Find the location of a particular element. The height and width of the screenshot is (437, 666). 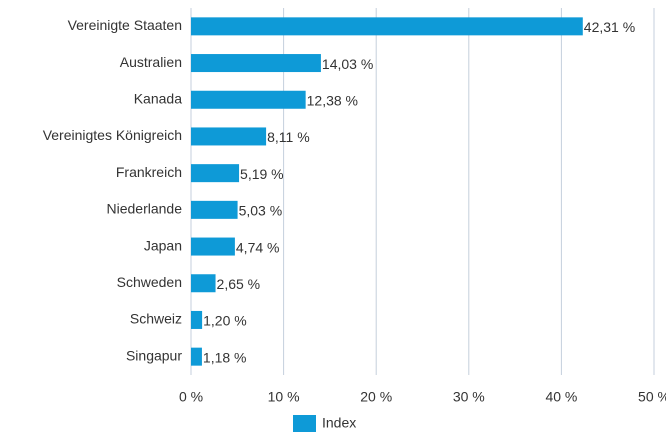

value-label: 42,31 % is located at coordinates (609, 27).